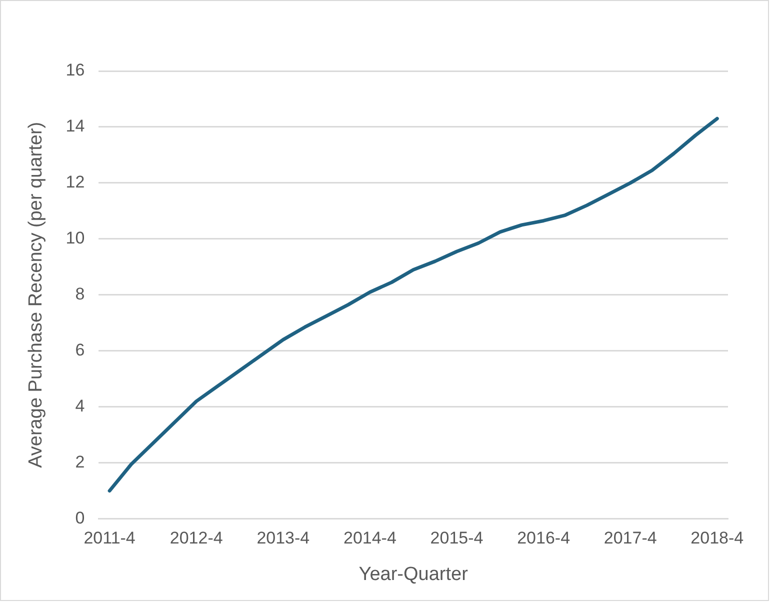  What do you see at coordinates (369, 538) in the screenshot?
I see `x-tick-label: 2014-4` at bounding box center [369, 538].